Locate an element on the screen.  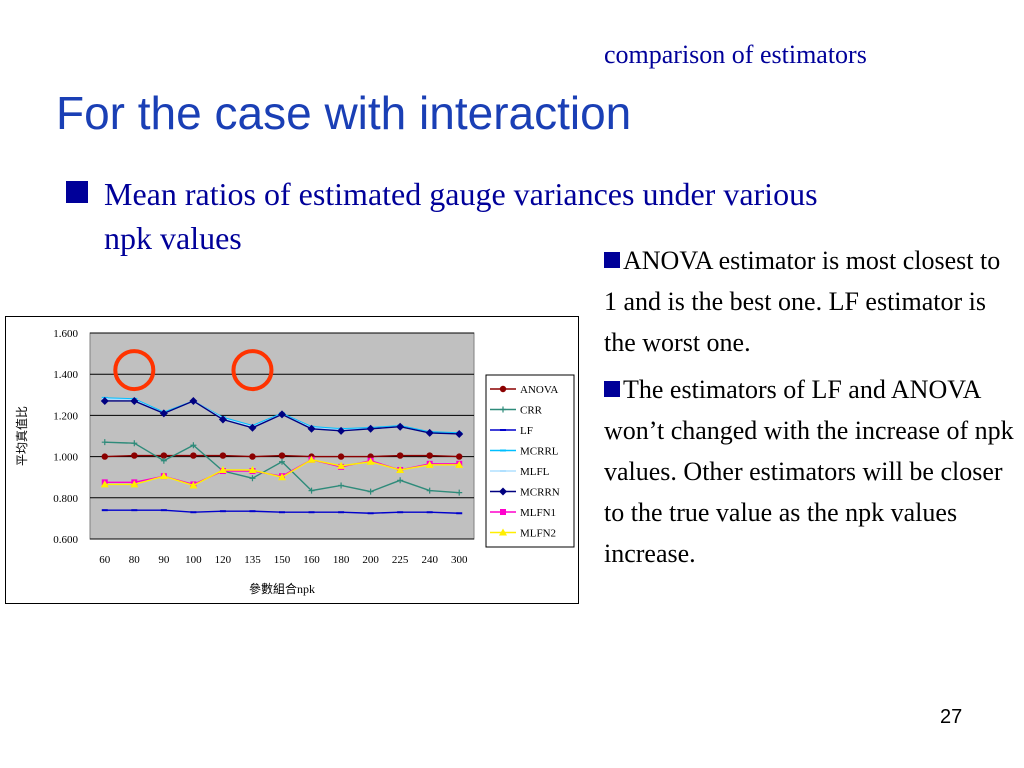
x-tick-label: 90 is located at coordinates (164, 560).